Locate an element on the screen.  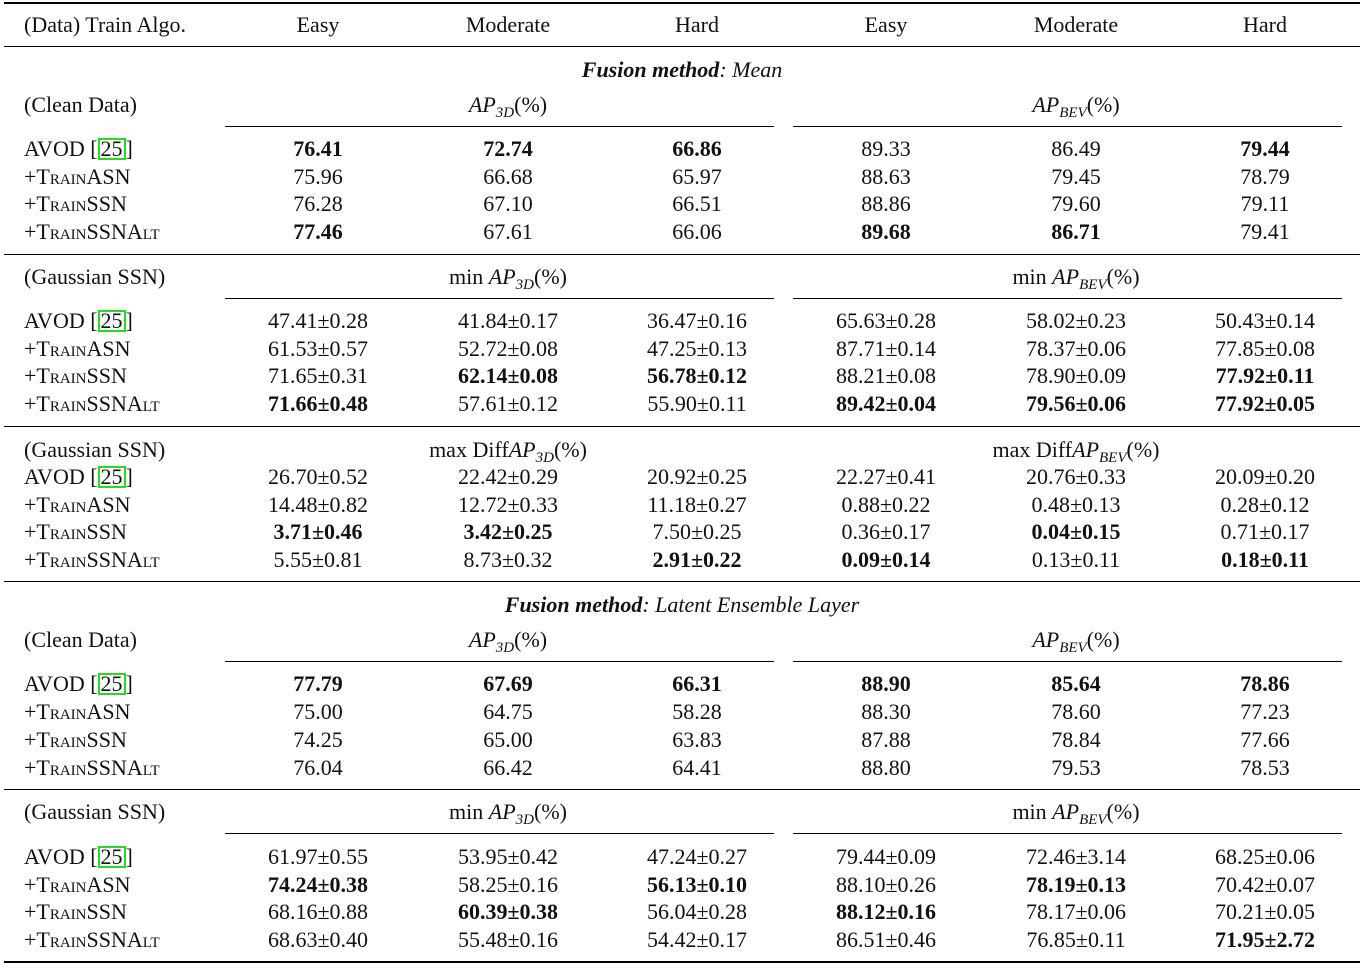
table-cell: 71.66±0.48 is located at coordinates (318, 403).